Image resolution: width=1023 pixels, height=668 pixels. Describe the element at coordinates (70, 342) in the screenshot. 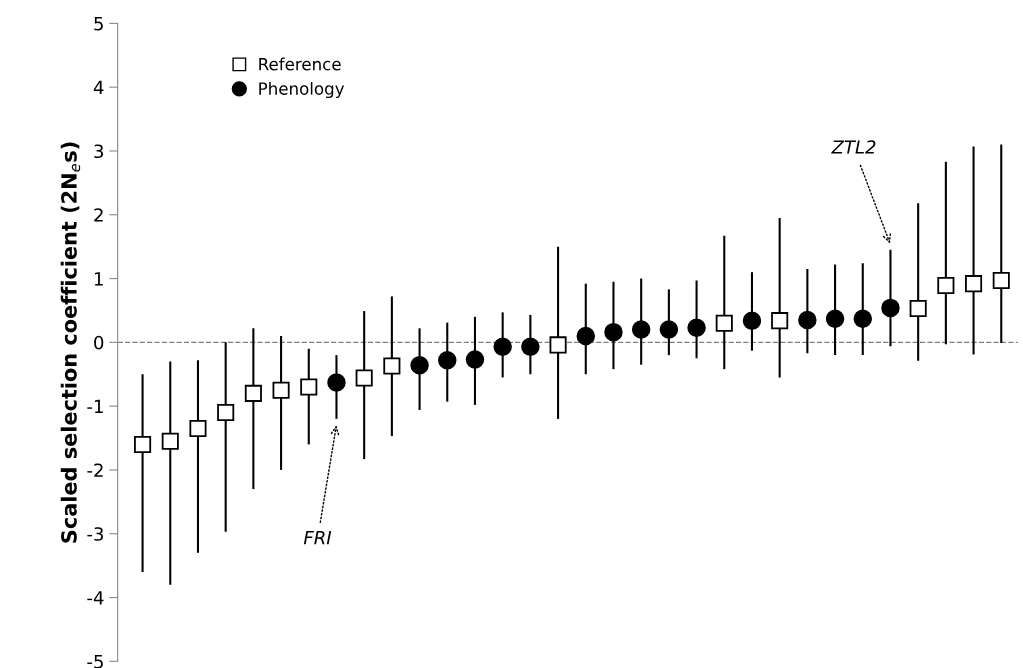

I see `y-axis-title: Scaled selection coefficient (2N$_{e}$s)` at that location.